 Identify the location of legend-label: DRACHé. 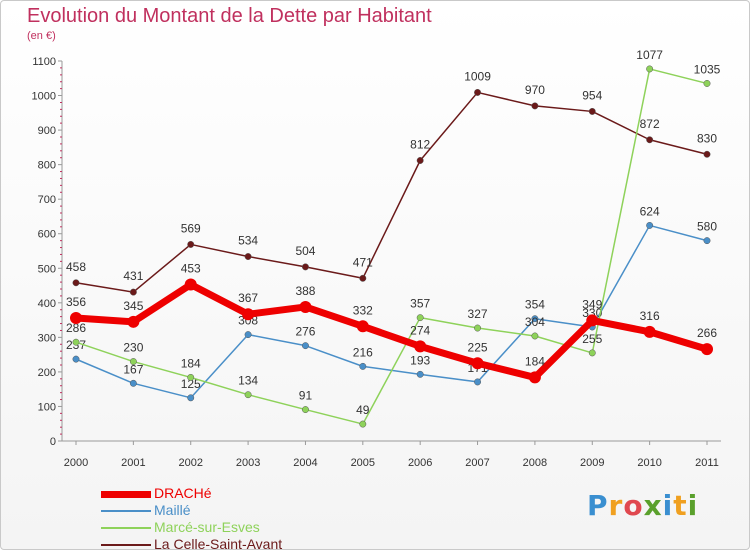
(183, 493).